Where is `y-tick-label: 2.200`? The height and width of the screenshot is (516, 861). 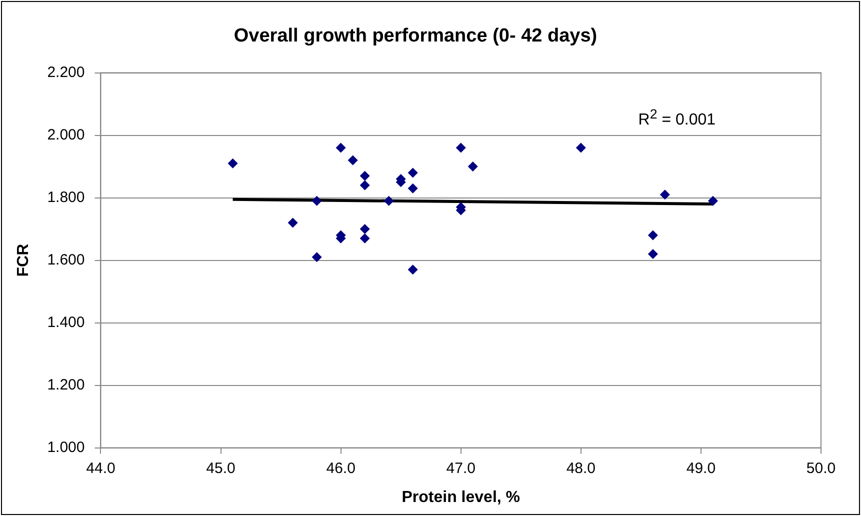
y-tick-label: 2.200 is located at coordinates (66, 72).